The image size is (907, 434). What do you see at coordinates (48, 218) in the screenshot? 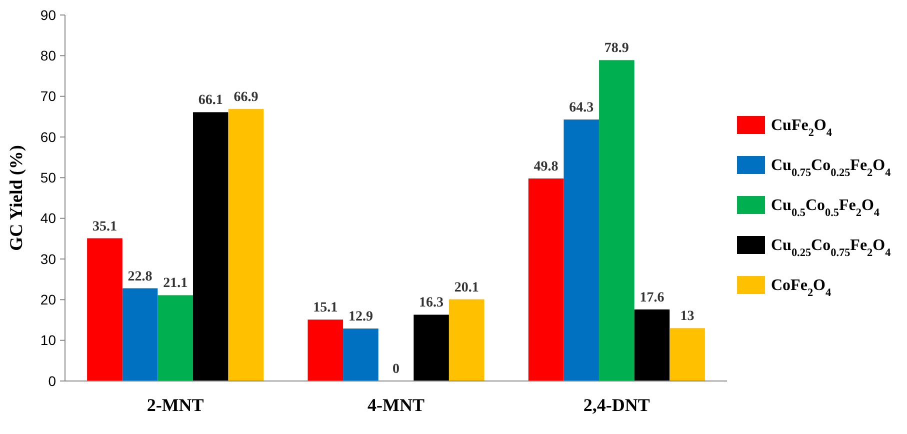
I see `y-tick-label: 40` at bounding box center [48, 218].